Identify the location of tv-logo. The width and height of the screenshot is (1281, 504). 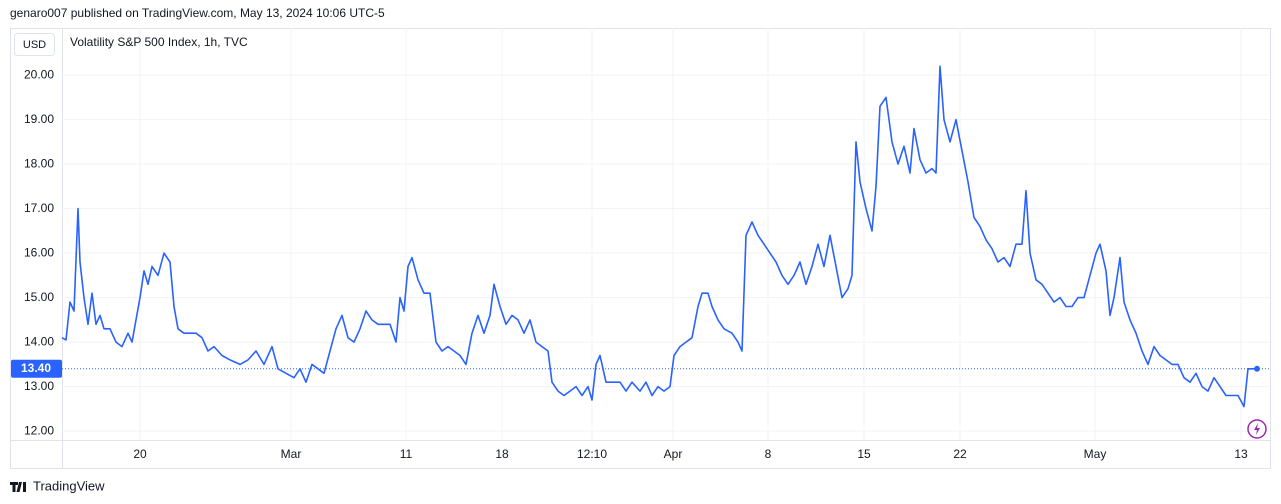
(18, 487).